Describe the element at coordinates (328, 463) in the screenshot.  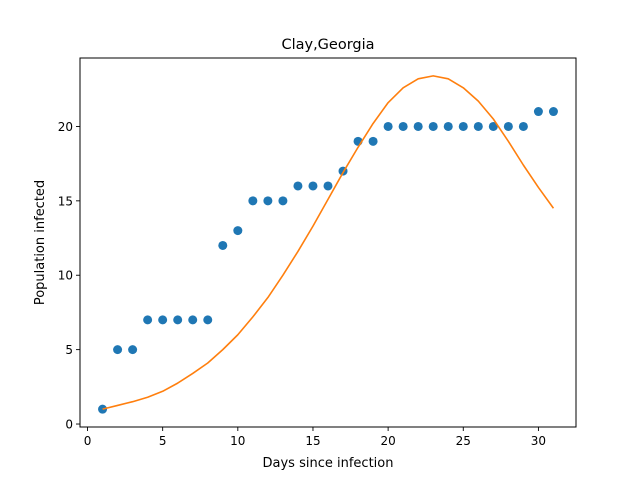
I see `x-axis-label: Days since infection` at that location.